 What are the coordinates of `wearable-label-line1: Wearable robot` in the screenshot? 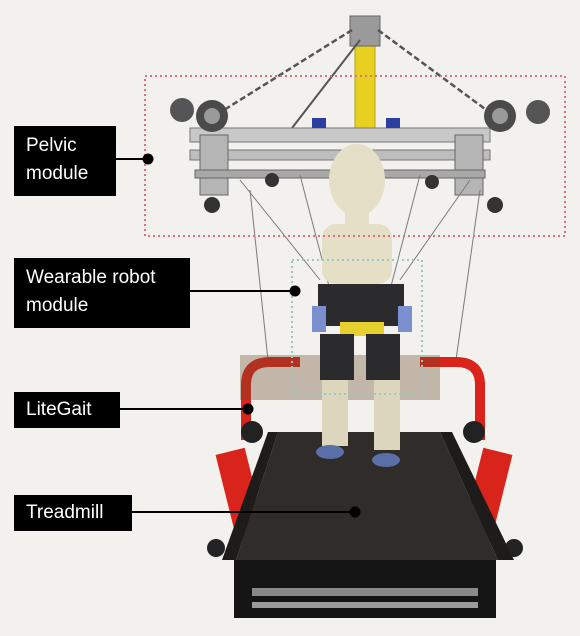 It's located at (91, 277).